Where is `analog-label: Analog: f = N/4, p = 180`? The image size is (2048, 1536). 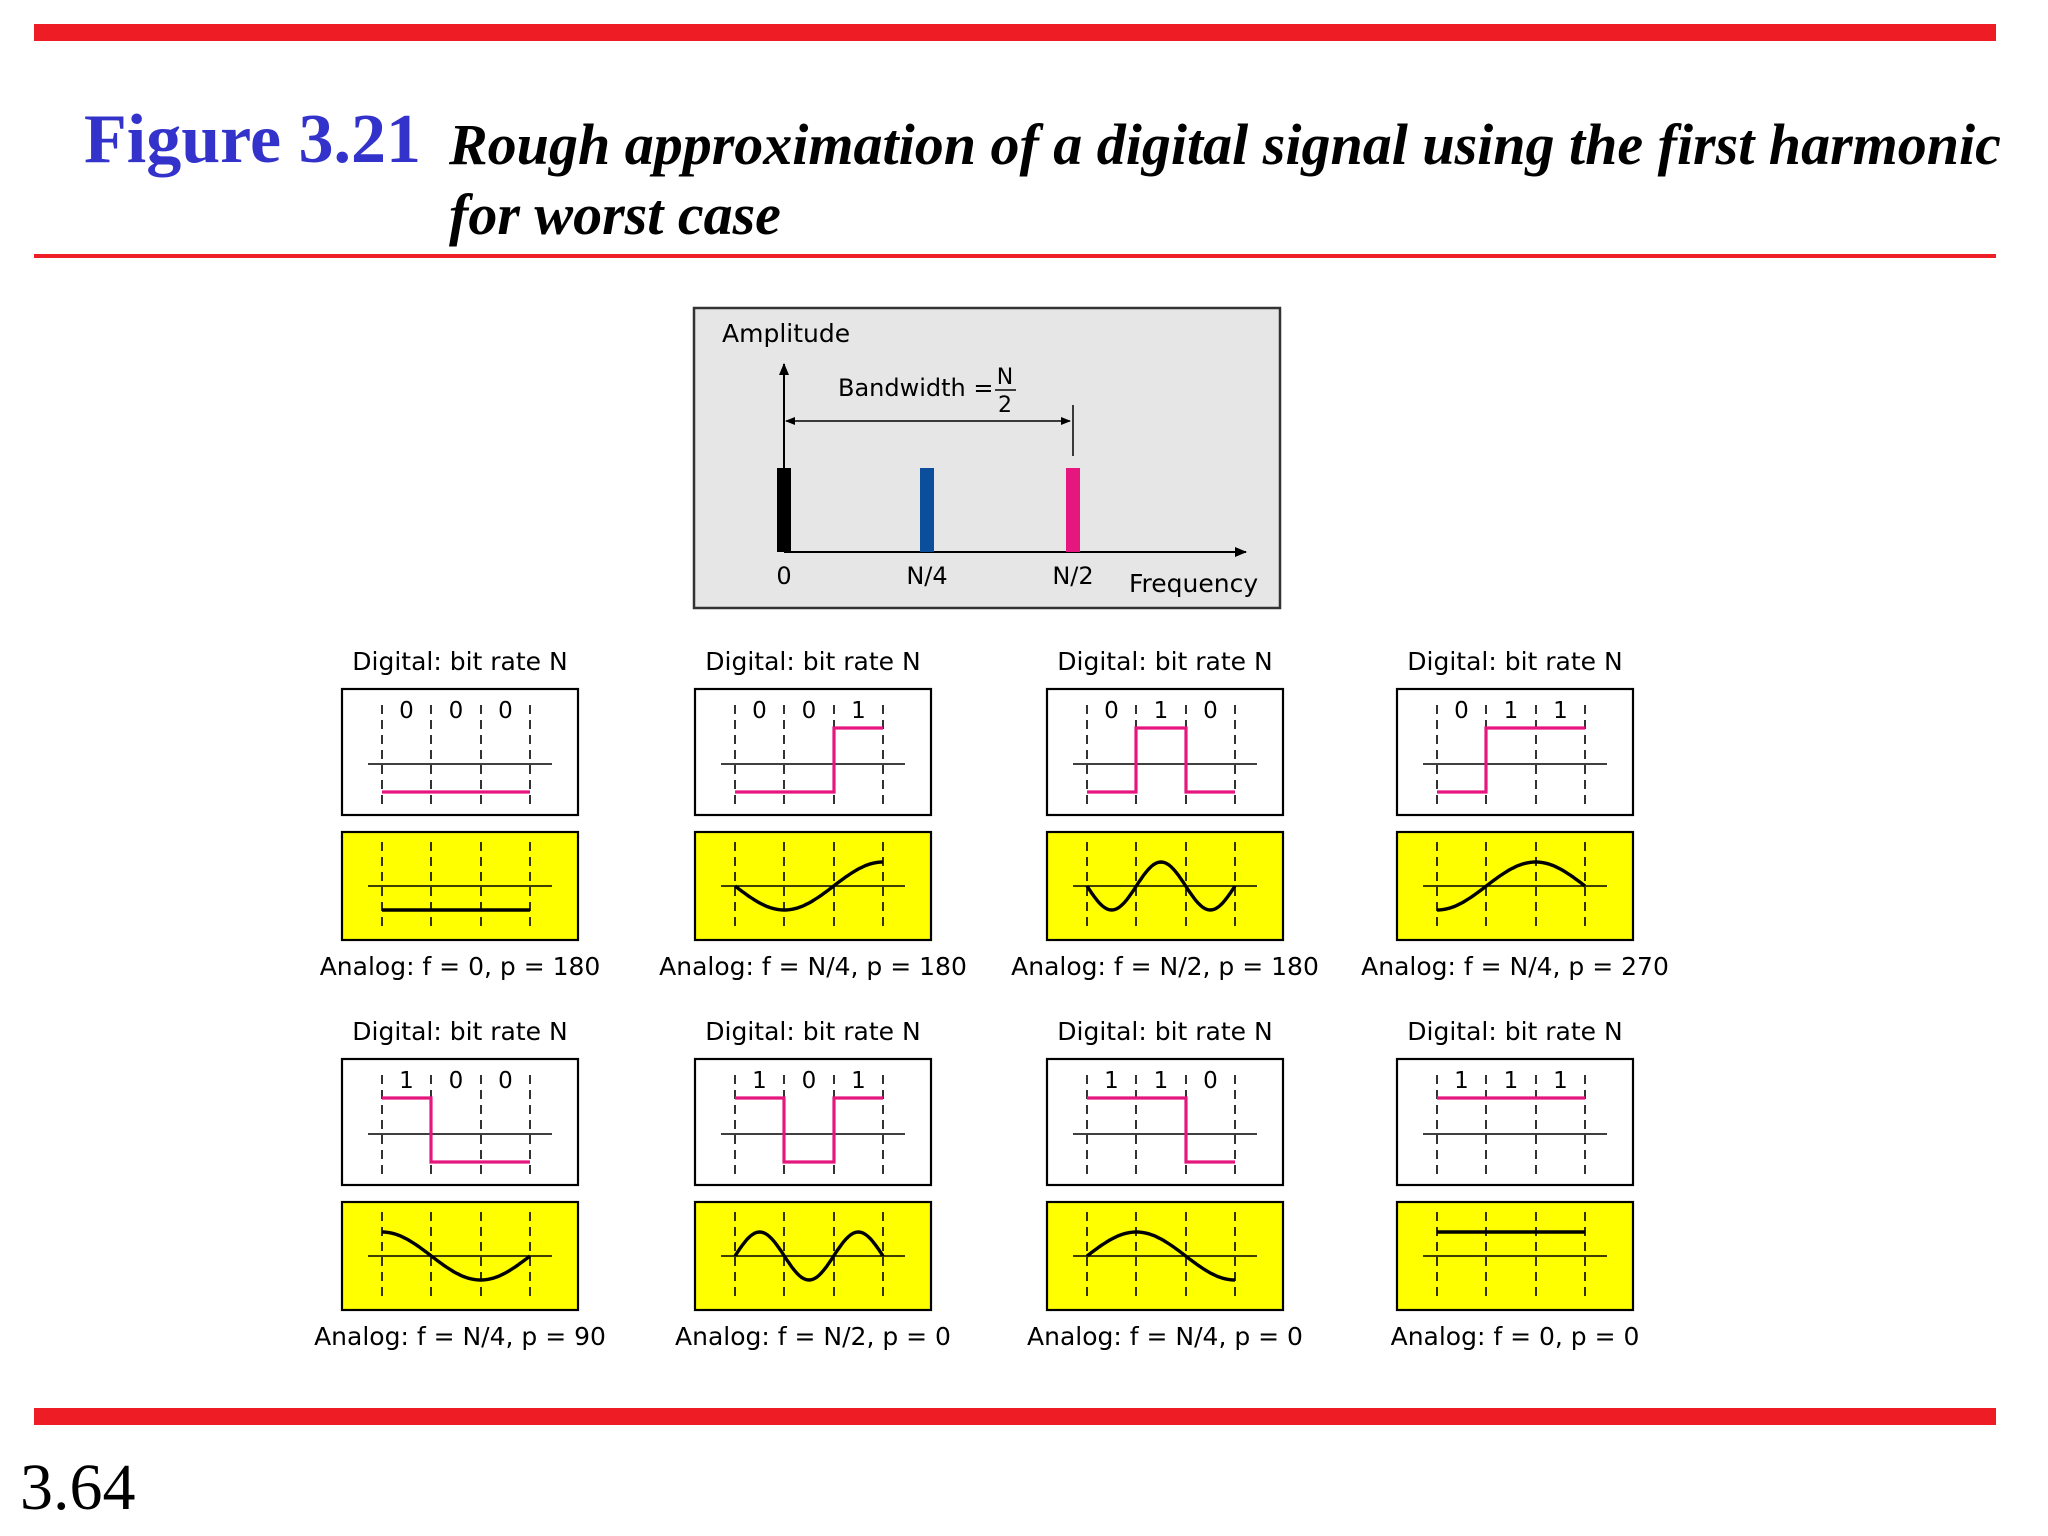 analog-label: Analog: f = N/4, p = 180 is located at coordinates (813, 966).